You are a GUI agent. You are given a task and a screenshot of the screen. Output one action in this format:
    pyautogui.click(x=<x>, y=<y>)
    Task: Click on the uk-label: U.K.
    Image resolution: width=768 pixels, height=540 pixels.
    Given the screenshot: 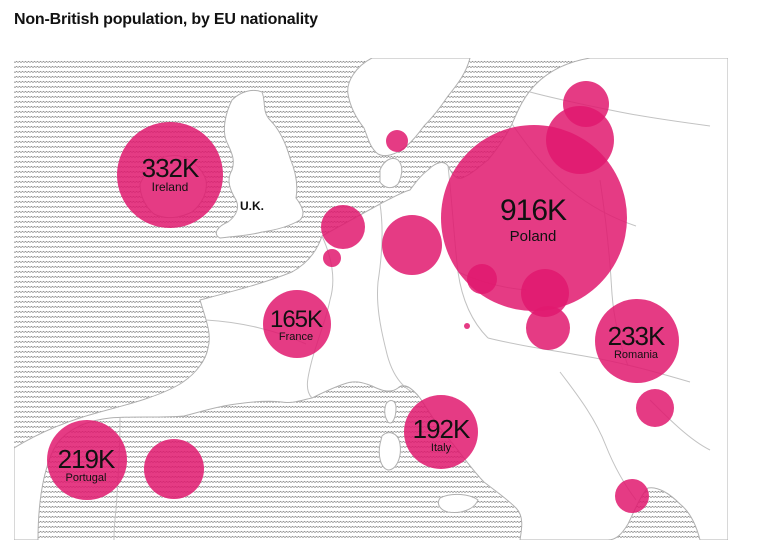 What is the action you would take?
    pyautogui.click(x=252, y=206)
    